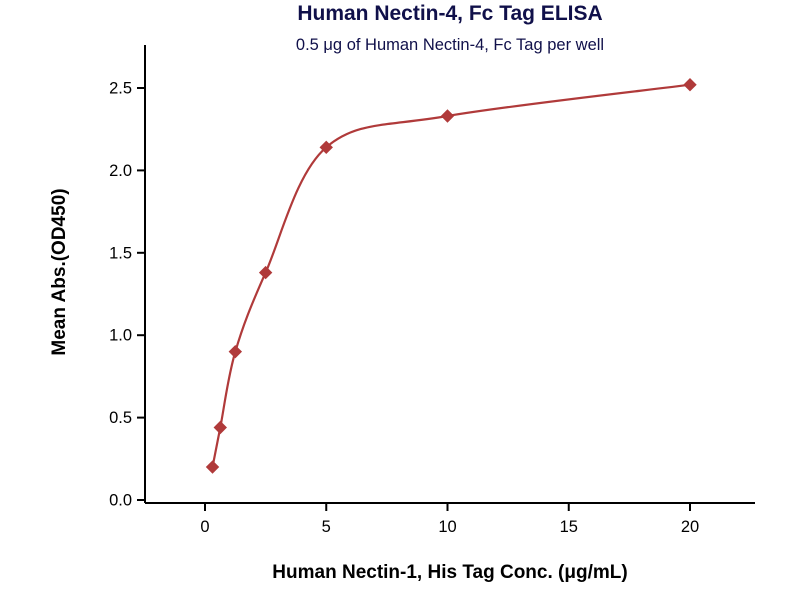 This screenshot has width=800, height=600. Describe the element at coordinates (120, 336) in the screenshot. I see `y-tick-label: 1.0` at that location.